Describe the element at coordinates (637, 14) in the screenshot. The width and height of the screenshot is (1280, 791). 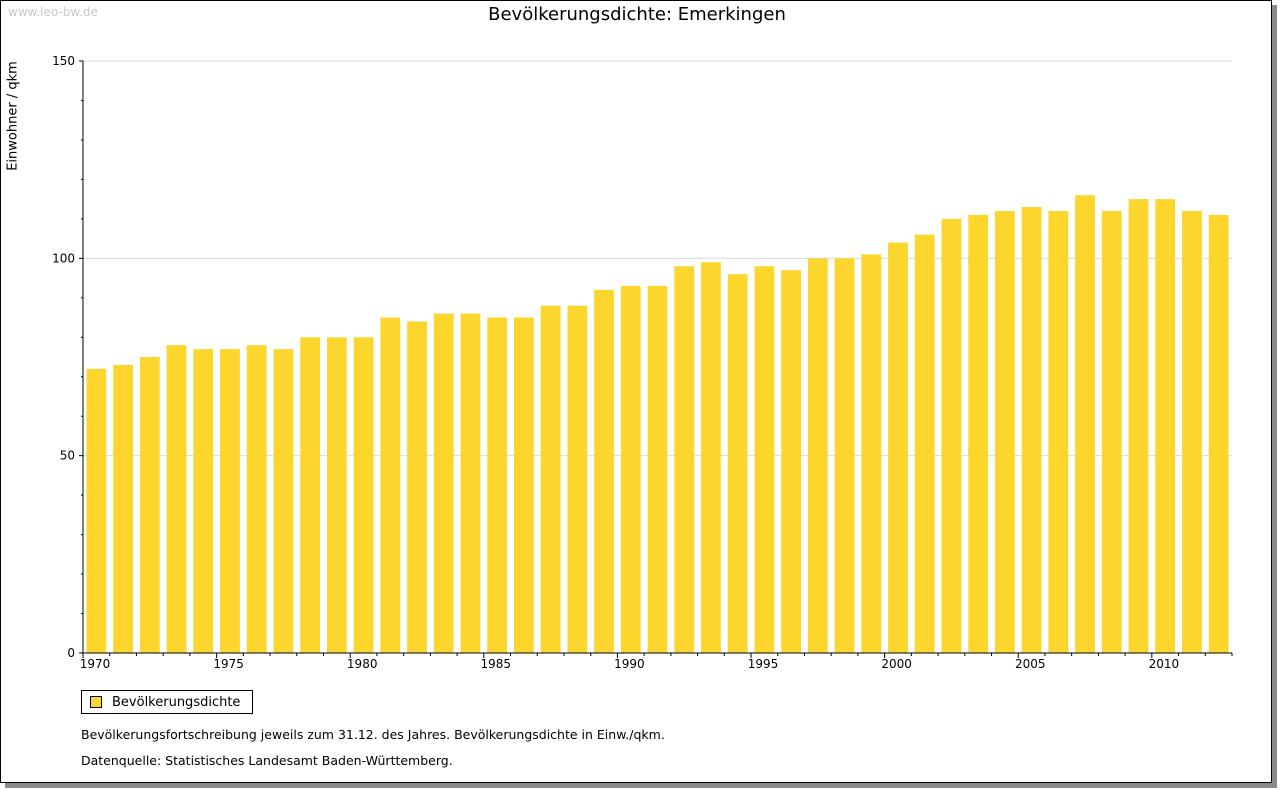
I see `chart-title: Bevölkerungsdichte: Emerkingen` at that location.